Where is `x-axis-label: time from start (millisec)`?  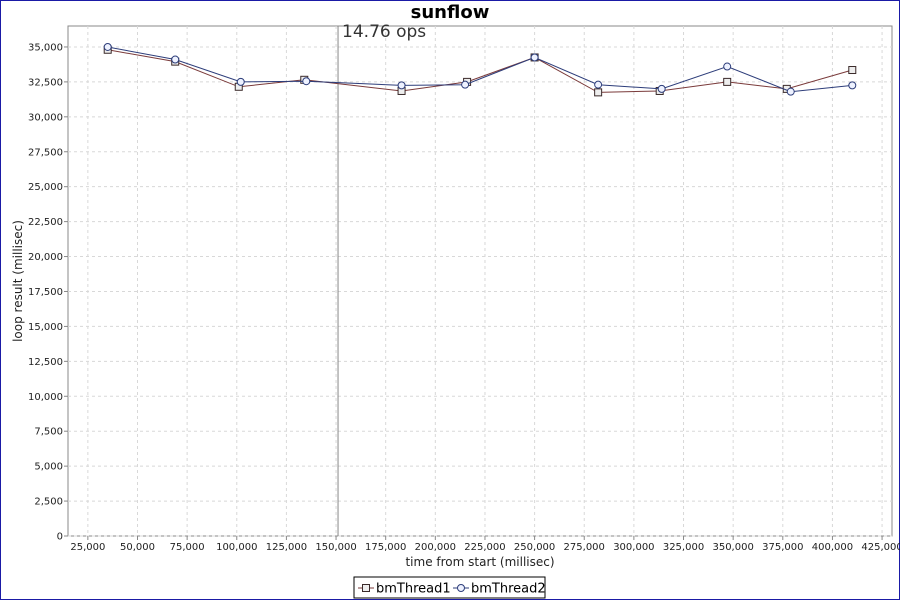
x-axis-label: time from start (millisec) is located at coordinates (479, 562).